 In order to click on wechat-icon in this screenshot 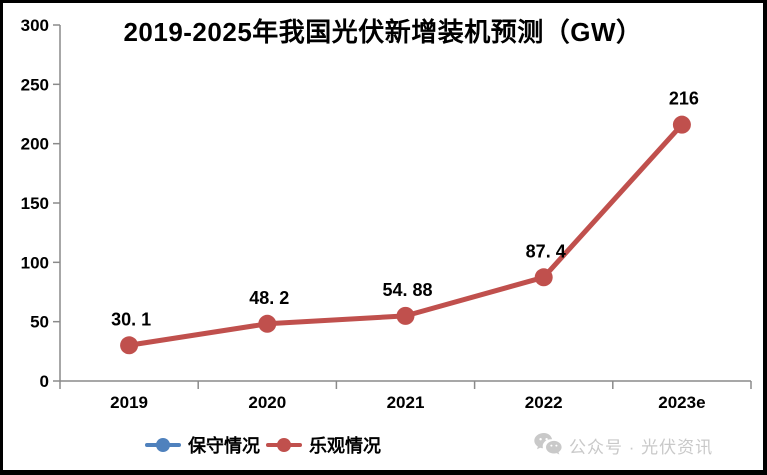, I will do `click(548, 444)`.